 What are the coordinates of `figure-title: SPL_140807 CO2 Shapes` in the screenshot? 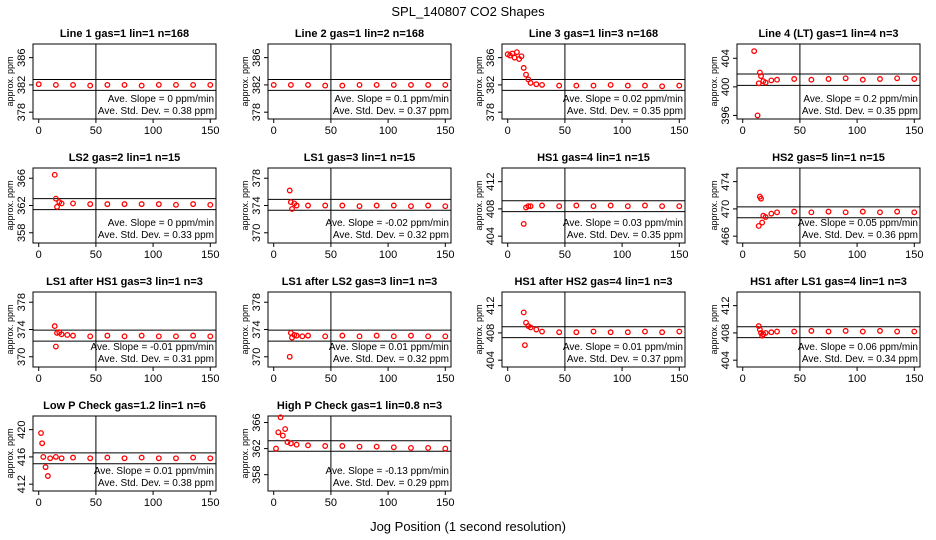 It's located at (468, 11).